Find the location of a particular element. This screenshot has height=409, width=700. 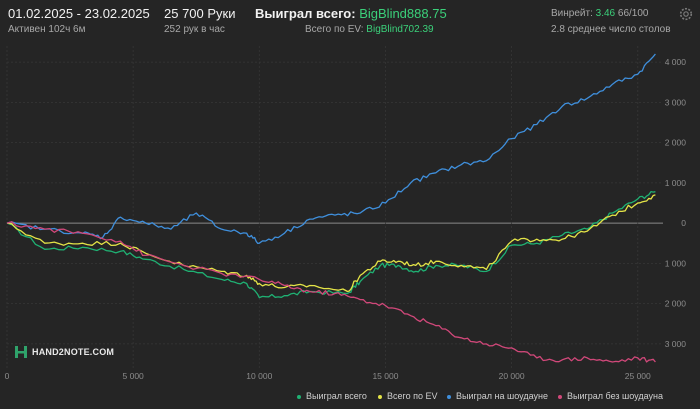

winrate-label: Винрейт: is located at coordinates (572, 13).